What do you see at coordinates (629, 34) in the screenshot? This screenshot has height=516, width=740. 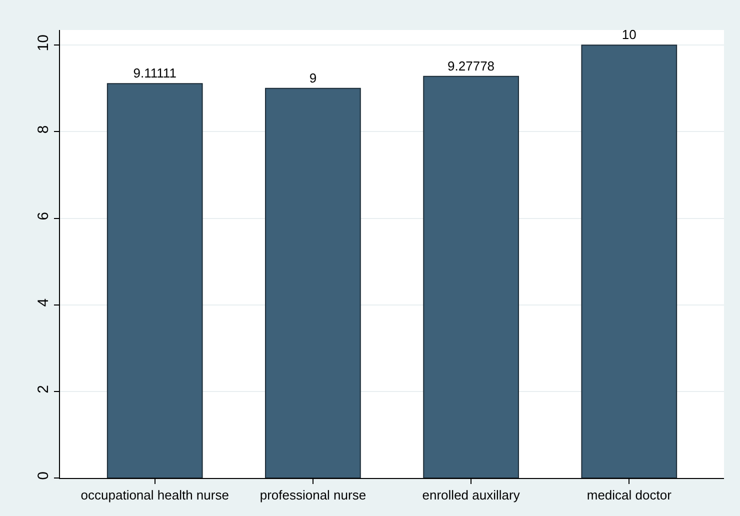 I see `data-label: 10` at bounding box center [629, 34].